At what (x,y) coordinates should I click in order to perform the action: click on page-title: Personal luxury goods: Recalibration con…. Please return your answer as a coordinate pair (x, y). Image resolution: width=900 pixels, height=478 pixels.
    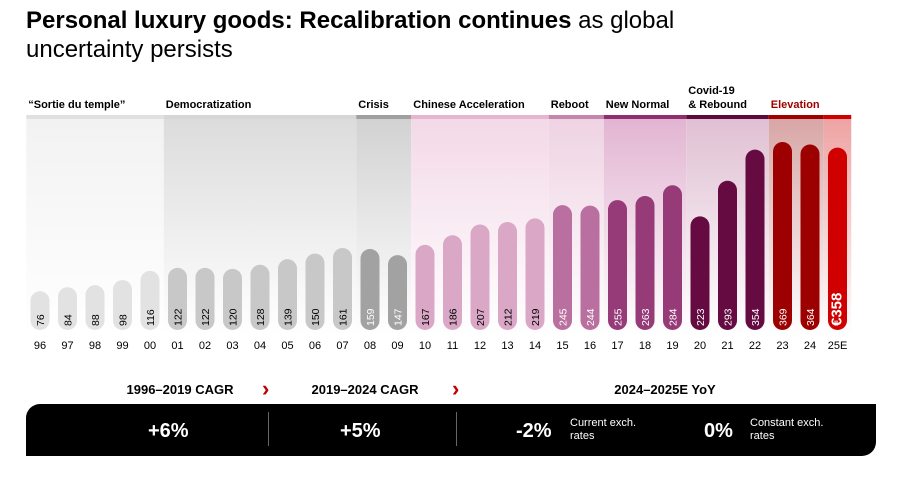
    Looking at the image, I should click on (406, 35).